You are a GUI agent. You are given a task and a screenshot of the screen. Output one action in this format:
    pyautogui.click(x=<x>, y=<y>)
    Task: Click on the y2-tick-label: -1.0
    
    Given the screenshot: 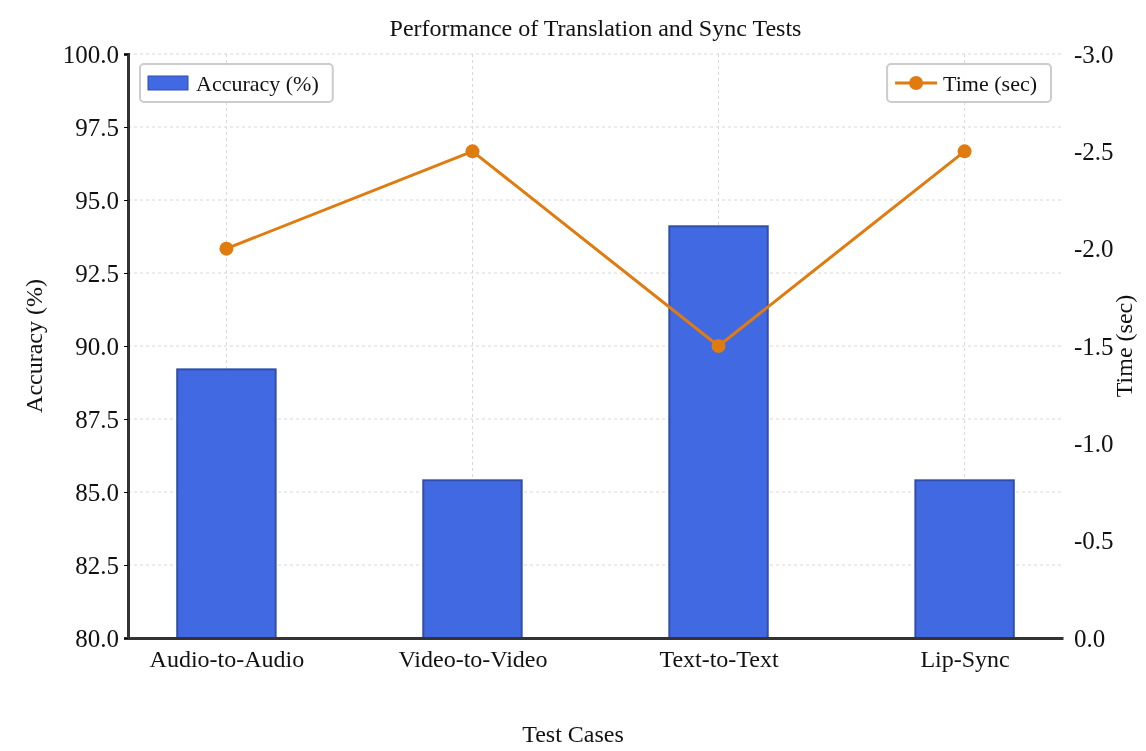 What is the action you would take?
    pyautogui.click(x=1094, y=443)
    